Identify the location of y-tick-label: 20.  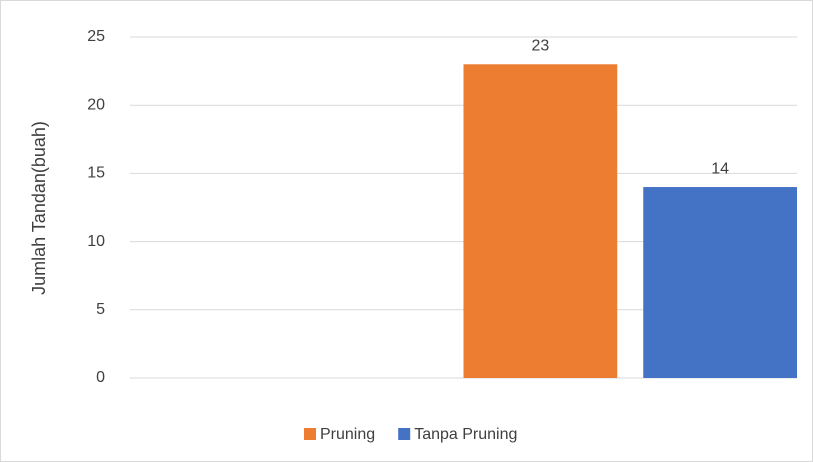
(96, 104).